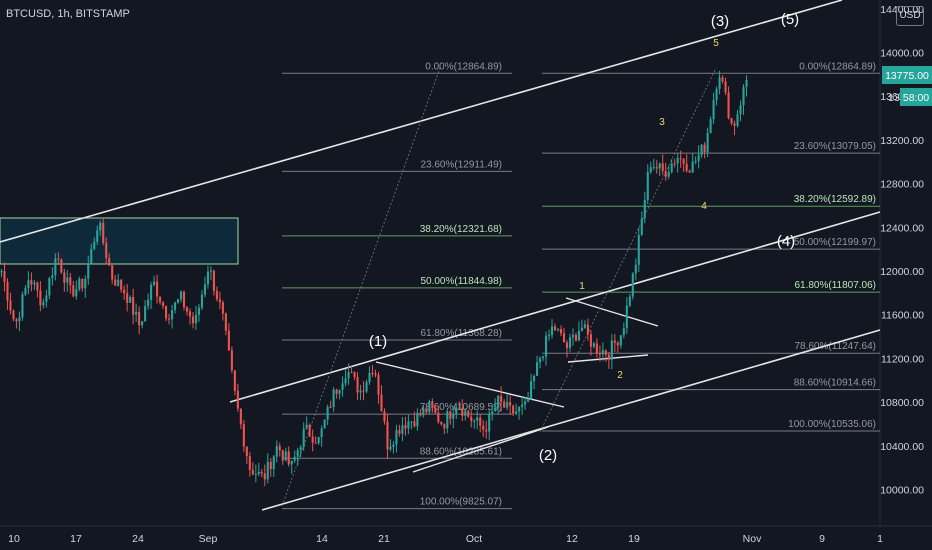 This screenshot has height=550, width=932. Describe the element at coordinates (720, 21) in the screenshot. I see `wave-label-major: (3)` at that location.